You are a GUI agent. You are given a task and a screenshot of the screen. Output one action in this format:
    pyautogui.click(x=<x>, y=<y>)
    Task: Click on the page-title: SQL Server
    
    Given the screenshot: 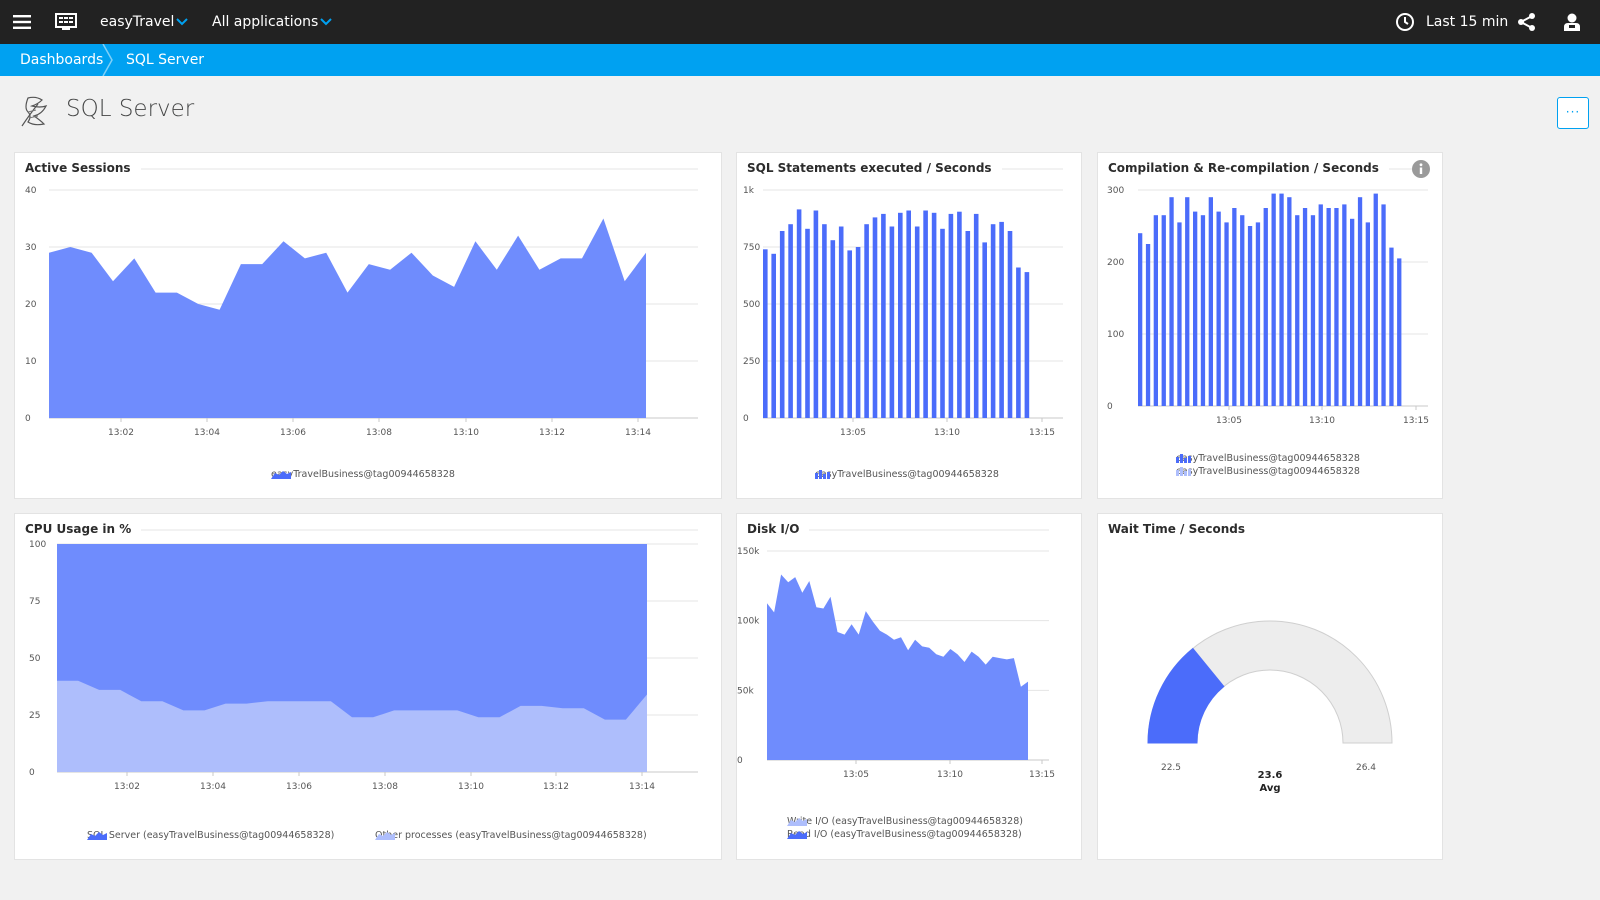 What is the action you would take?
    pyautogui.click(x=130, y=109)
    